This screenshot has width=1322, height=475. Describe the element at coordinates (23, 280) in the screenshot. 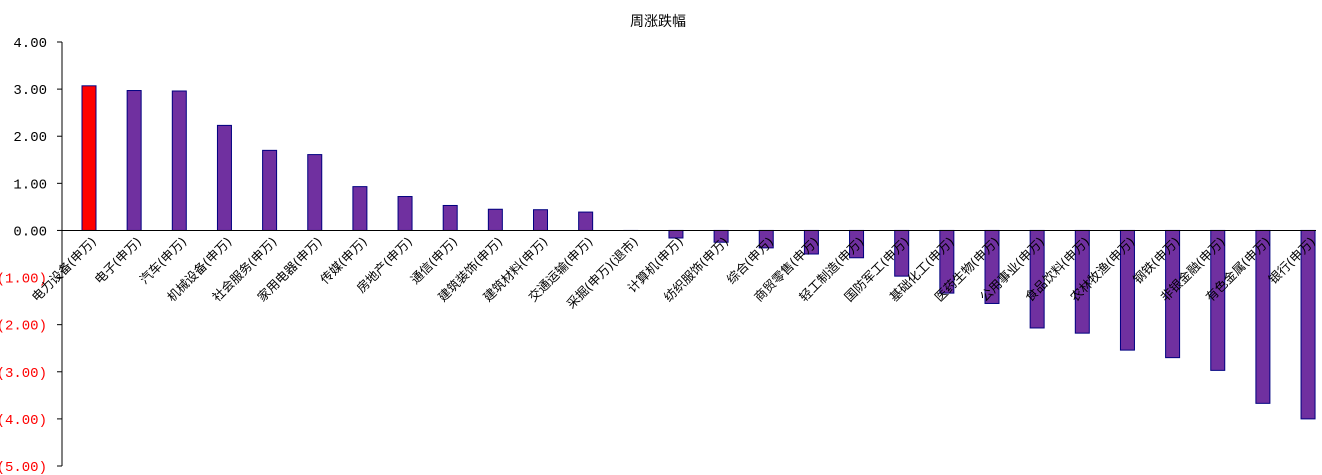

I see `y-tick-label: (1.00)` at that location.